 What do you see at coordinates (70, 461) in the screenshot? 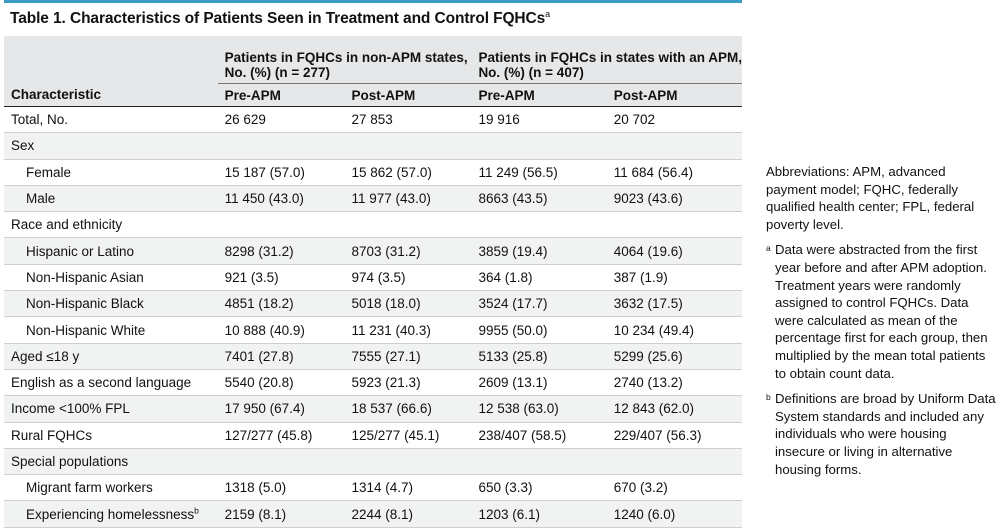
I see `row-label-text: Special populations` at bounding box center [70, 461].